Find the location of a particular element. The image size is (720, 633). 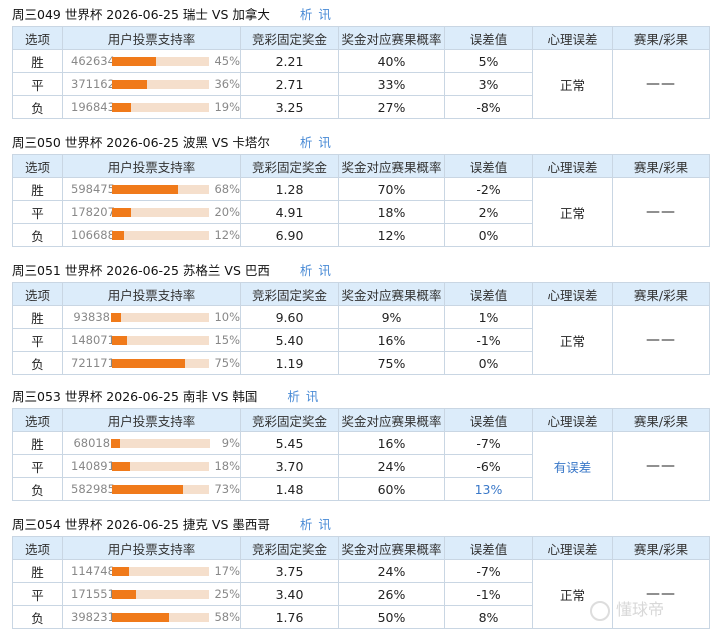

vote-count: 178207 is located at coordinates (93, 212).